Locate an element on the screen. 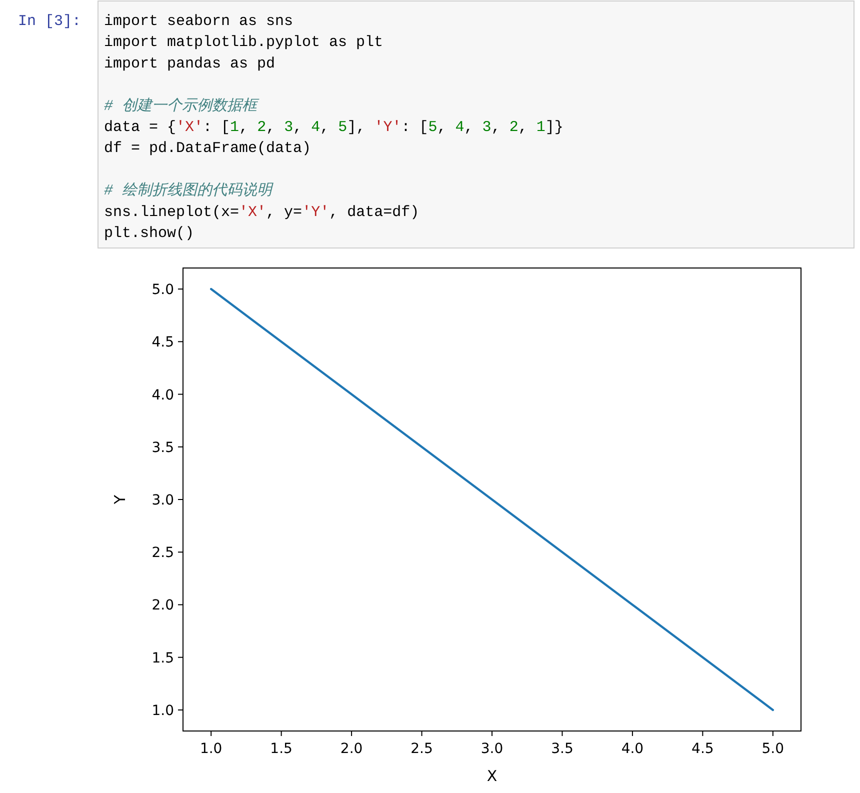 The image size is (860, 793). x-tick-label: 1.5 is located at coordinates (281, 749).